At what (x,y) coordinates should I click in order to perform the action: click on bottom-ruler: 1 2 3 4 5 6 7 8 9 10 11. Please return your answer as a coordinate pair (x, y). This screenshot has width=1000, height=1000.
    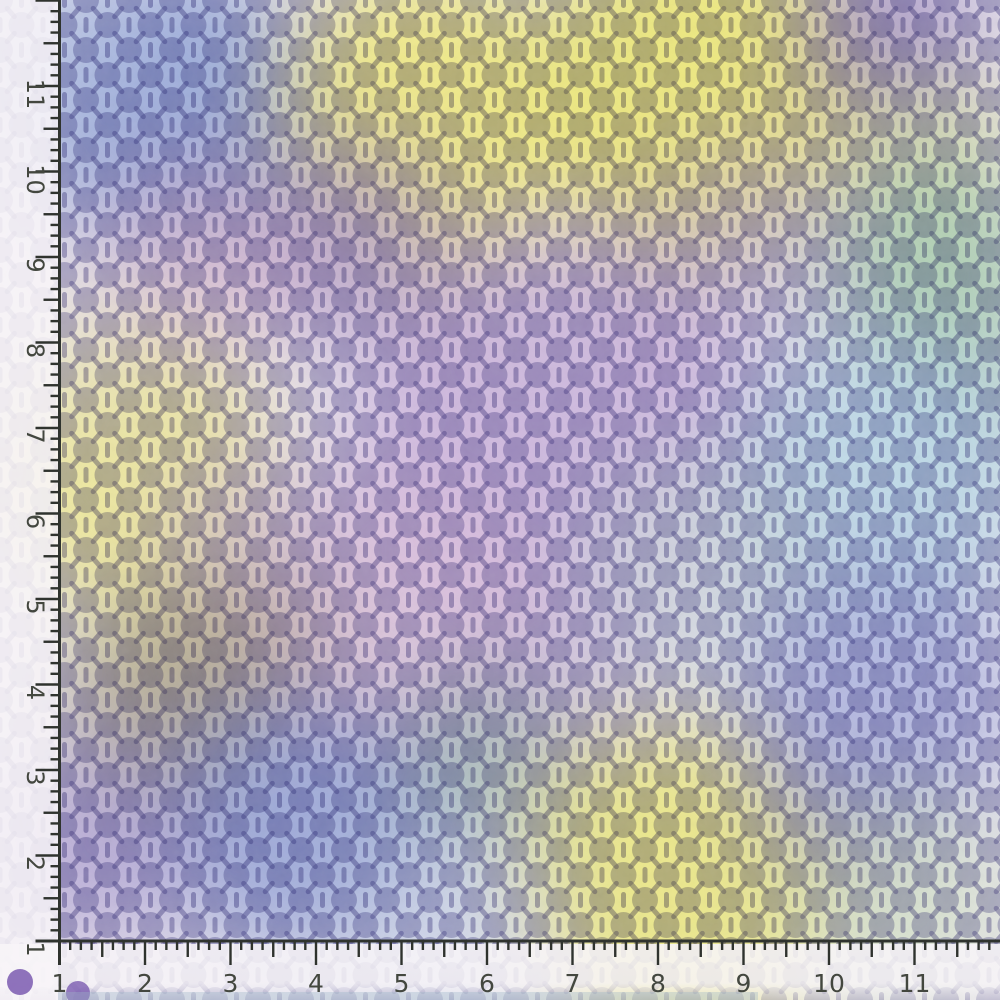
    Looking at the image, I should click on (517, 968).